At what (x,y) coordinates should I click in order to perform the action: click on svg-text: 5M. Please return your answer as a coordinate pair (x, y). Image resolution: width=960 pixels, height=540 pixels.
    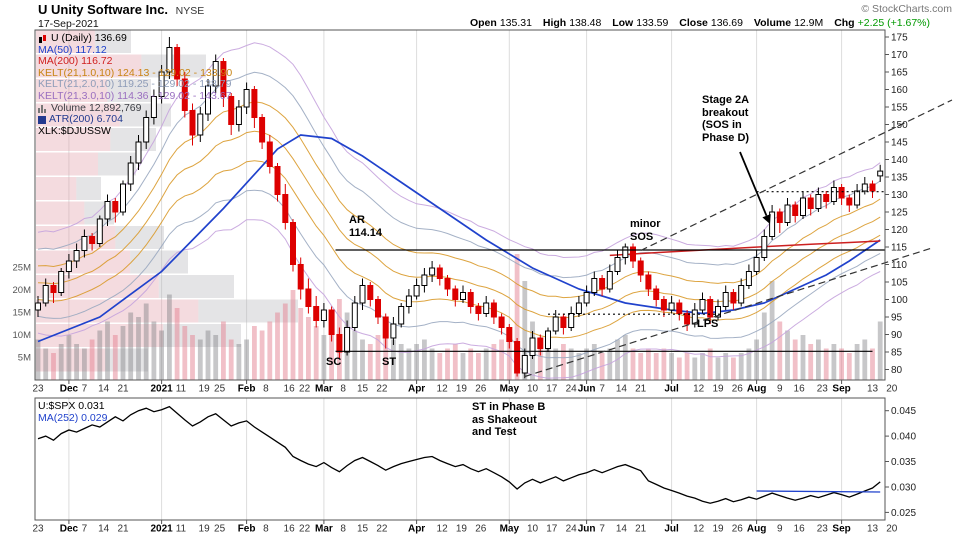
    Looking at the image, I should click on (24, 358).